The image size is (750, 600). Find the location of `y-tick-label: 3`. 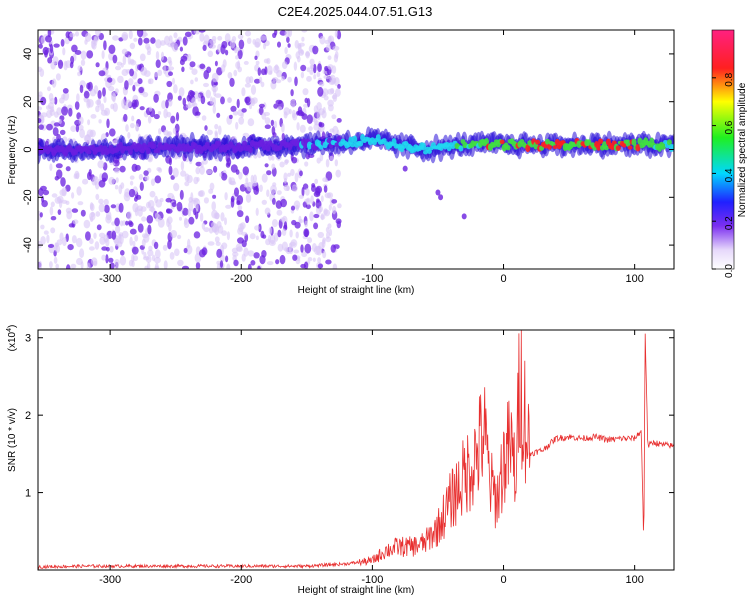

y-tick-label: 3 is located at coordinates (28, 339).